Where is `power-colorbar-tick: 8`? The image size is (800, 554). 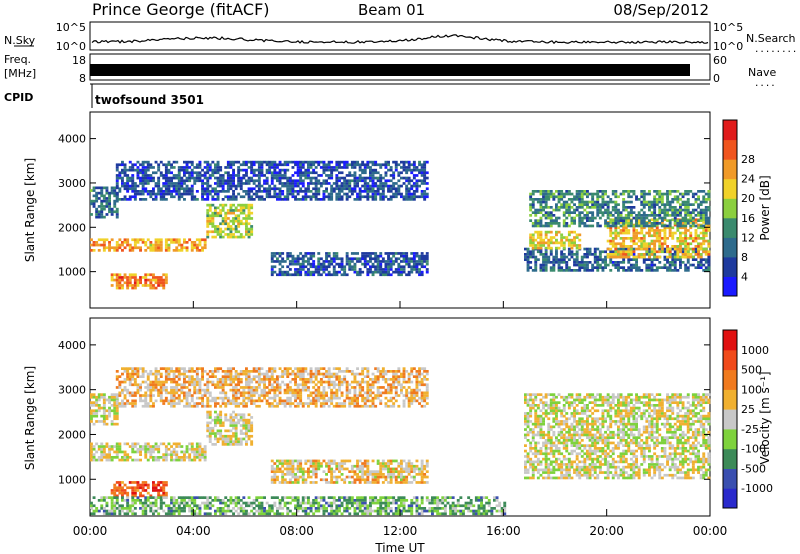 power-colorbar-tick: 8 is located at coordinates (744, 257).